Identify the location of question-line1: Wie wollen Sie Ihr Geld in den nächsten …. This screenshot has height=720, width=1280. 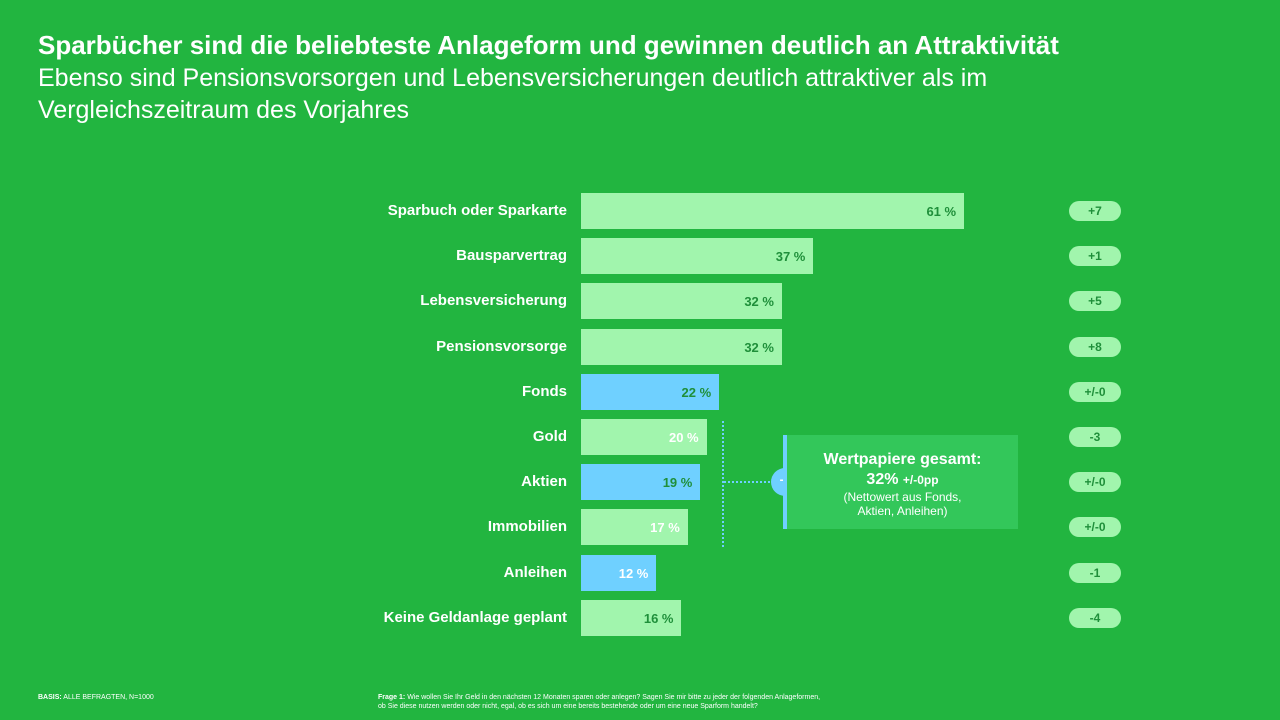
(614, 697).